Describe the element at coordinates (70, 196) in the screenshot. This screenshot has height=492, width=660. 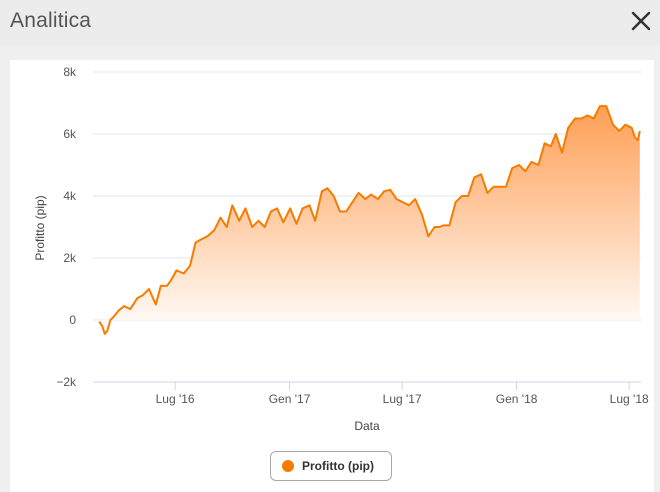
I see `y-tick-label: 4k` at that location.